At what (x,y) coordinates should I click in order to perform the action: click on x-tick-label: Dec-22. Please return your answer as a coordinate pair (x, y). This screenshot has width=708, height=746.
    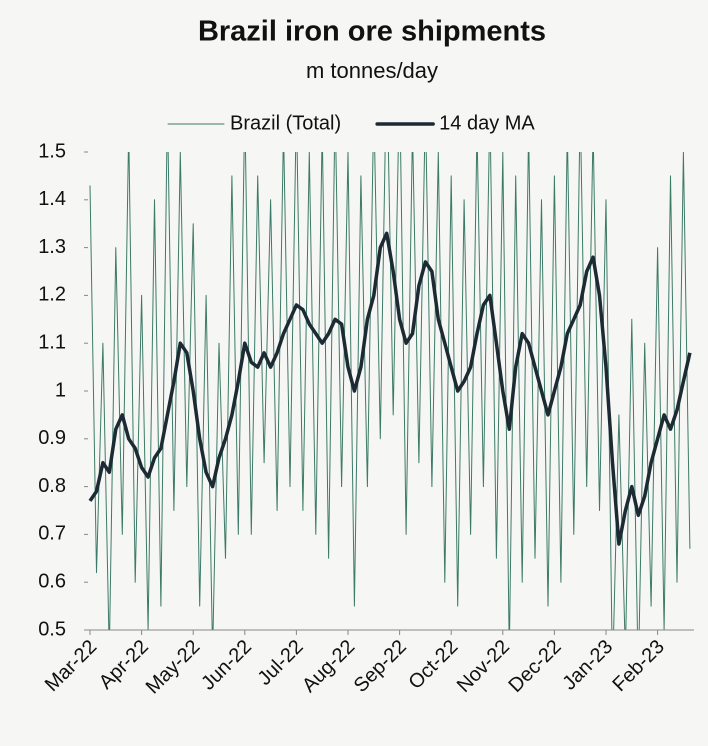
    Looking at the image, I should click on (535, 666).